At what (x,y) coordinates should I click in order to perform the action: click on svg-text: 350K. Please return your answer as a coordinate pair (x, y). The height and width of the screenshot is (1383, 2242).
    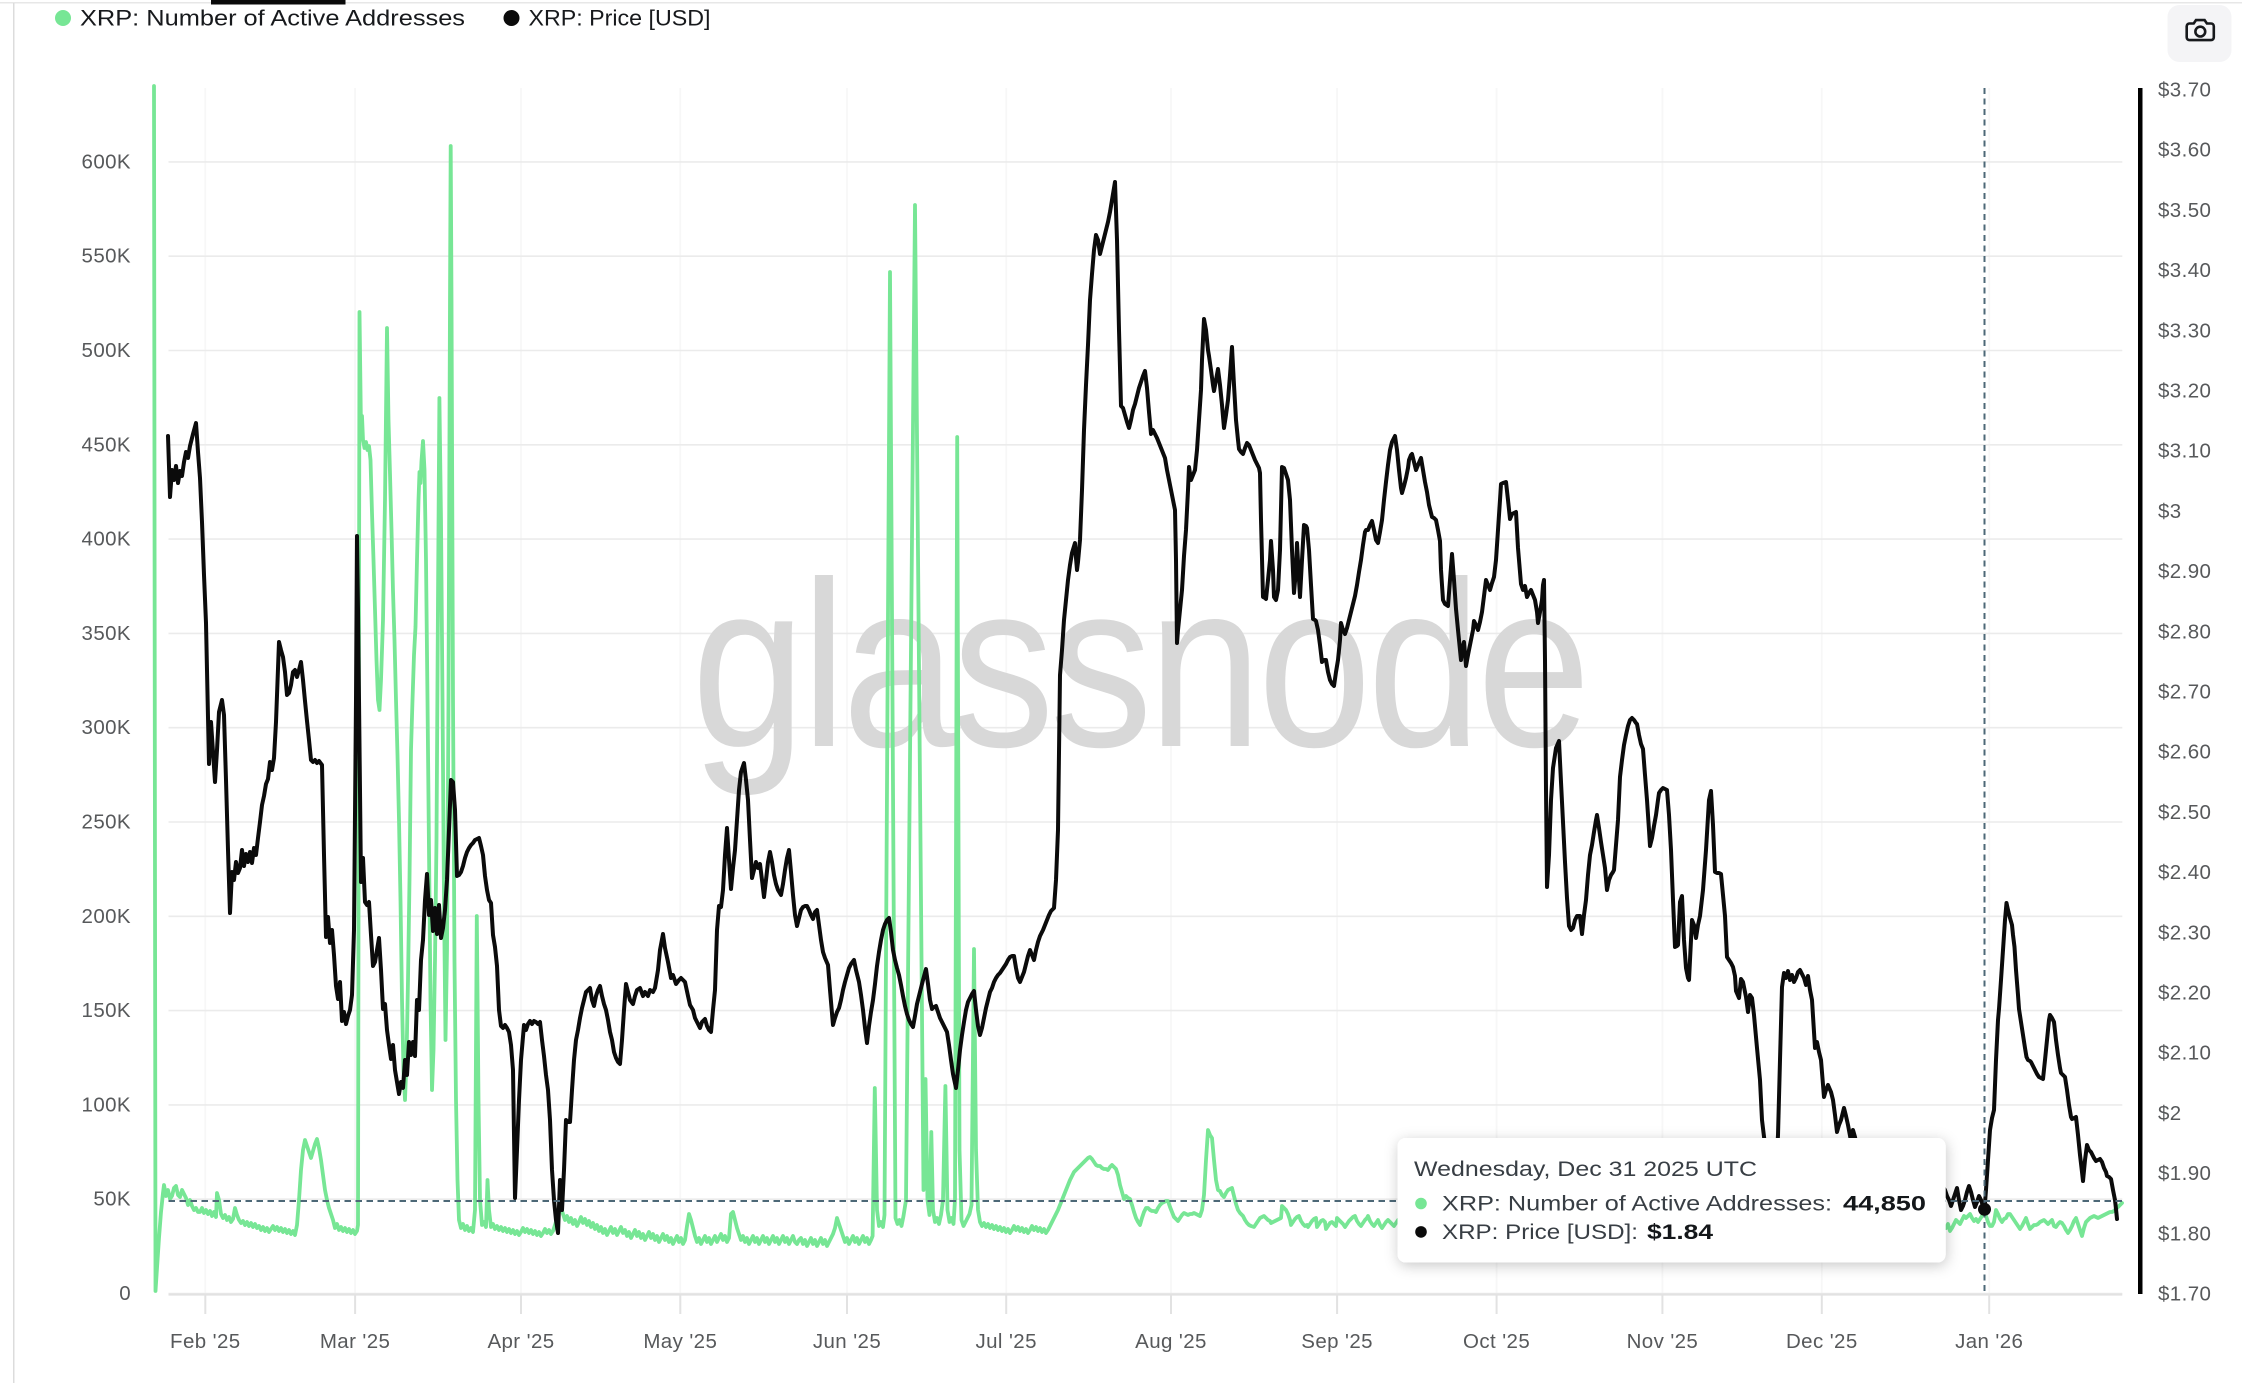
    Looking at the image, I should click on (106, 633).